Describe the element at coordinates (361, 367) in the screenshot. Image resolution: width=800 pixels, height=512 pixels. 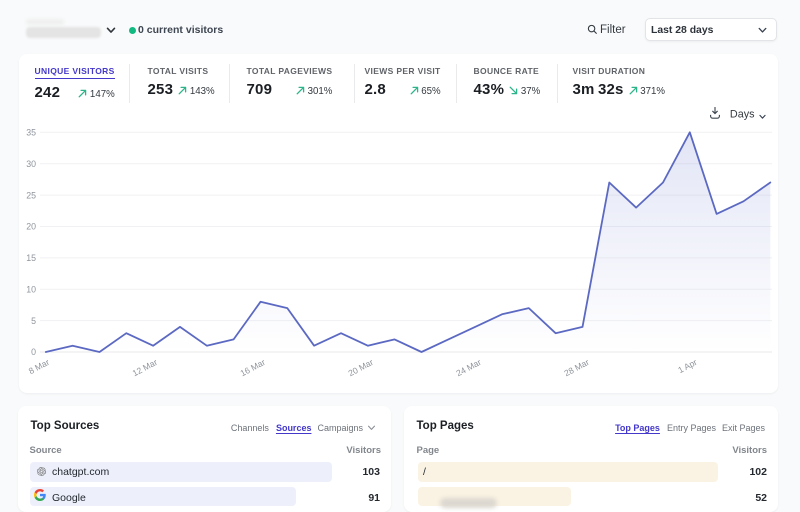
I see `svg-text: 20 Mar` at that location.